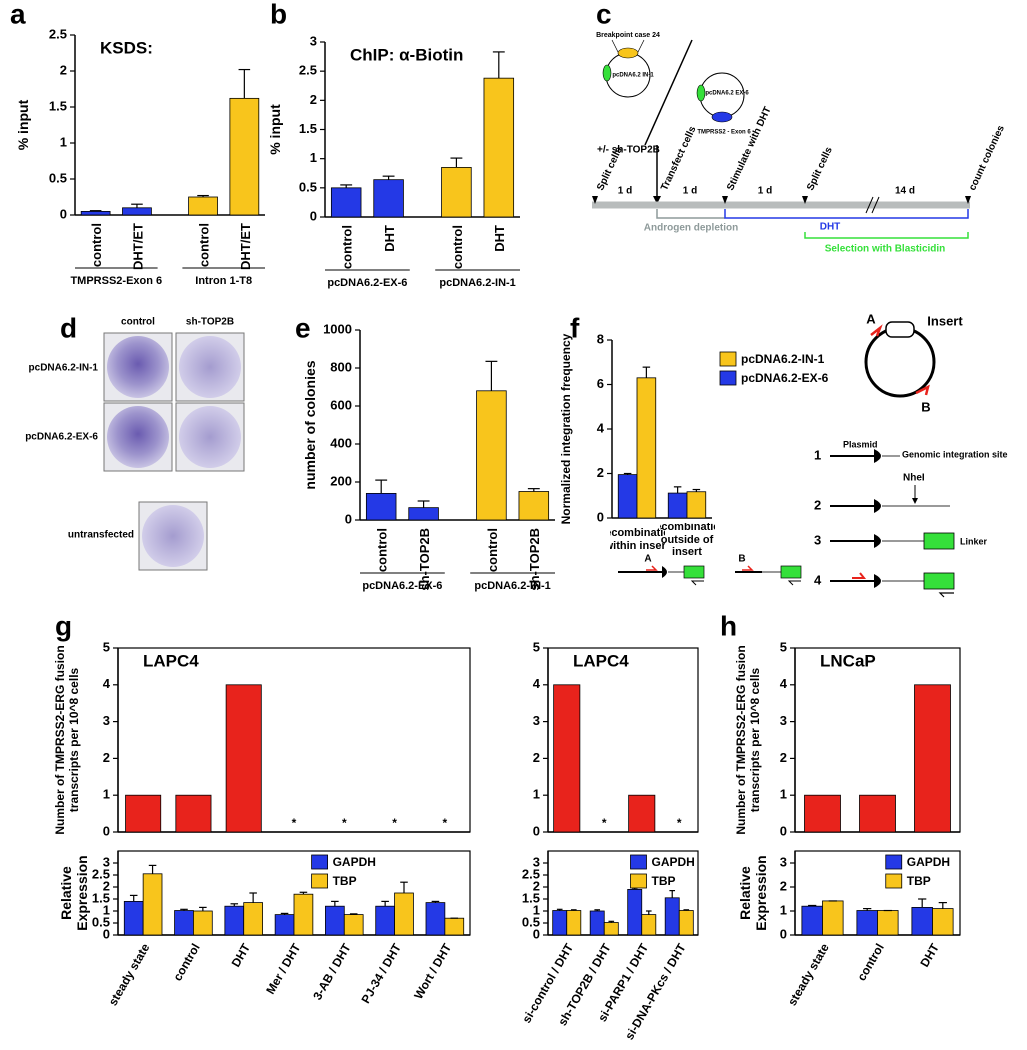 This screenshot has height=1050, width=1027. What do you see at coordinates (600, 383) in the screenshot?
I see `y-tick-label: 6` at bounding box center [600, 383].